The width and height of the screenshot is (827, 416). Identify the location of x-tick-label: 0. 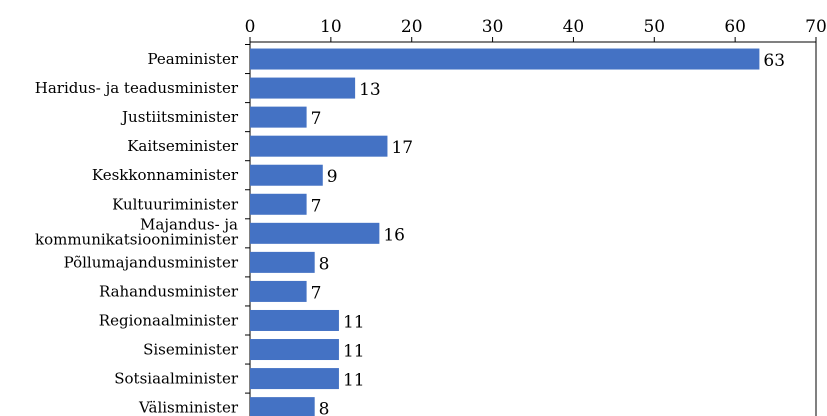
(250, 27).